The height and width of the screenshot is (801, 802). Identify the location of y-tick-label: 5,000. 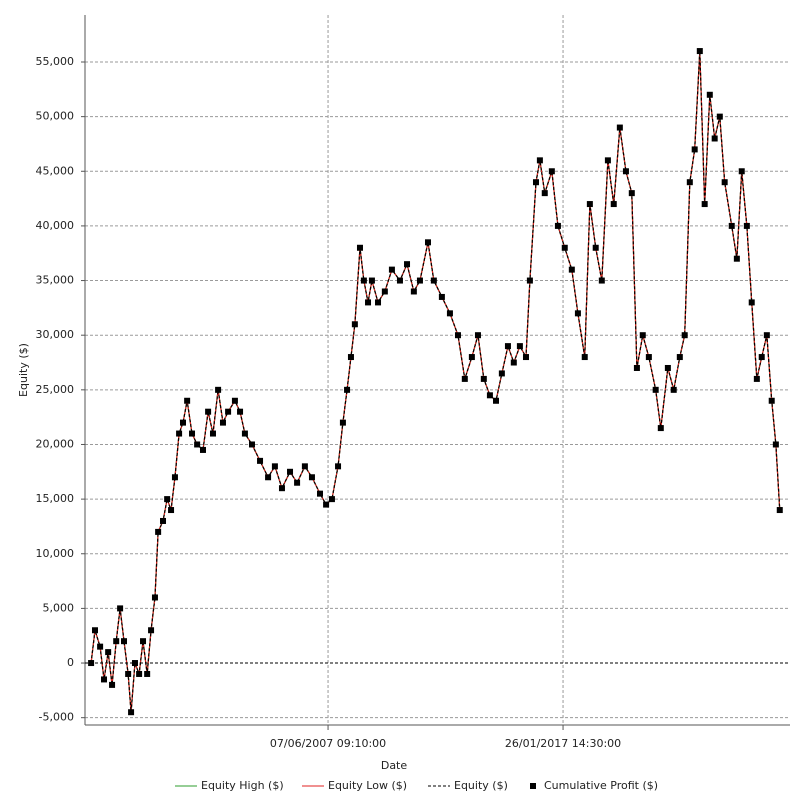
(59, 607).